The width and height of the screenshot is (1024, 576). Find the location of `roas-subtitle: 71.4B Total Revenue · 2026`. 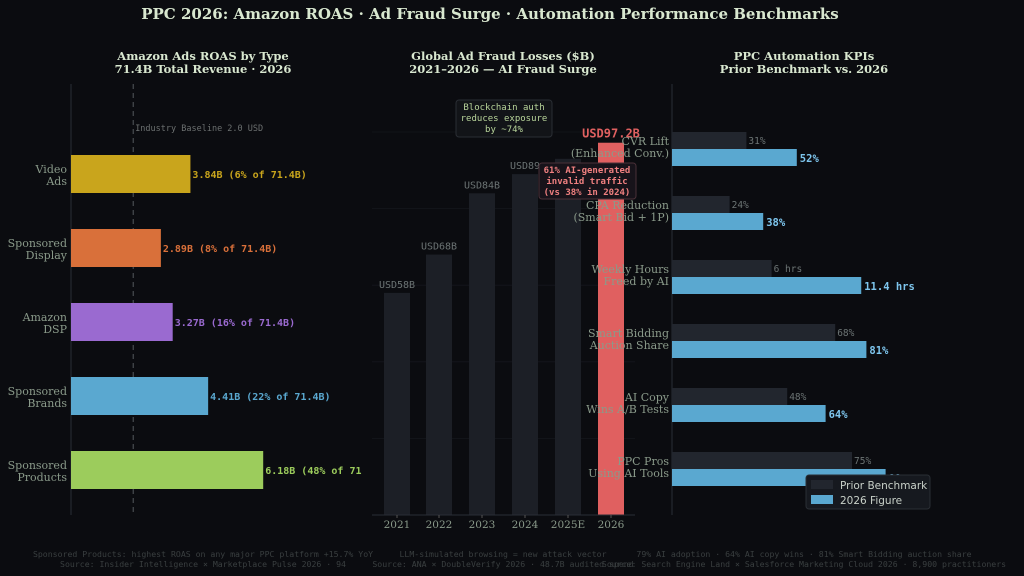

roas-subtitle: 71.4B Total Revenue · 2026 is located at coordinates (203, 69).